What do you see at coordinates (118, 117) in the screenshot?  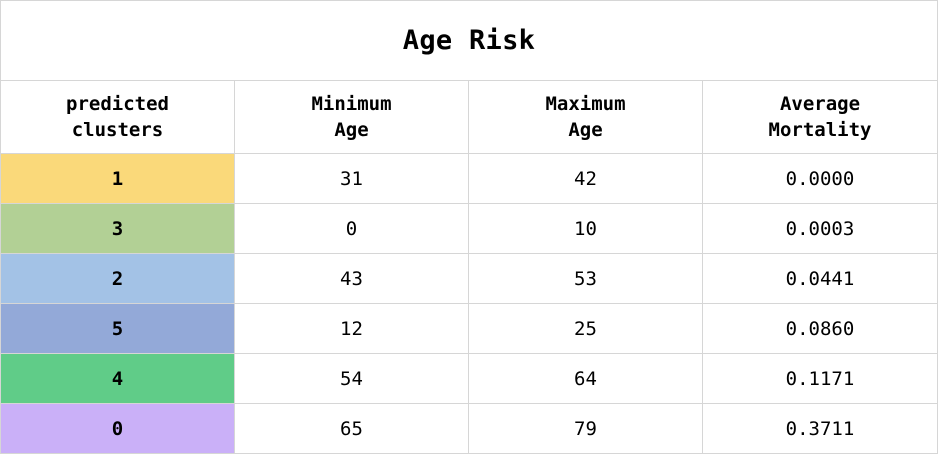 I see `header-predicted-clusters: predicted clusters` at bounding box center [118, 117].